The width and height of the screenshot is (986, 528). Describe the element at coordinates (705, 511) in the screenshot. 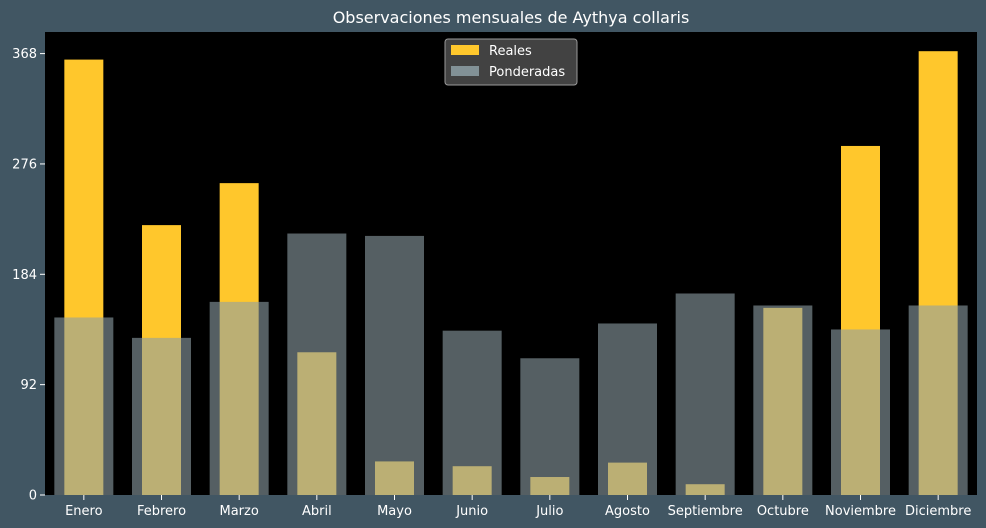

I see `x-tick-label: Septiembre` at that location.